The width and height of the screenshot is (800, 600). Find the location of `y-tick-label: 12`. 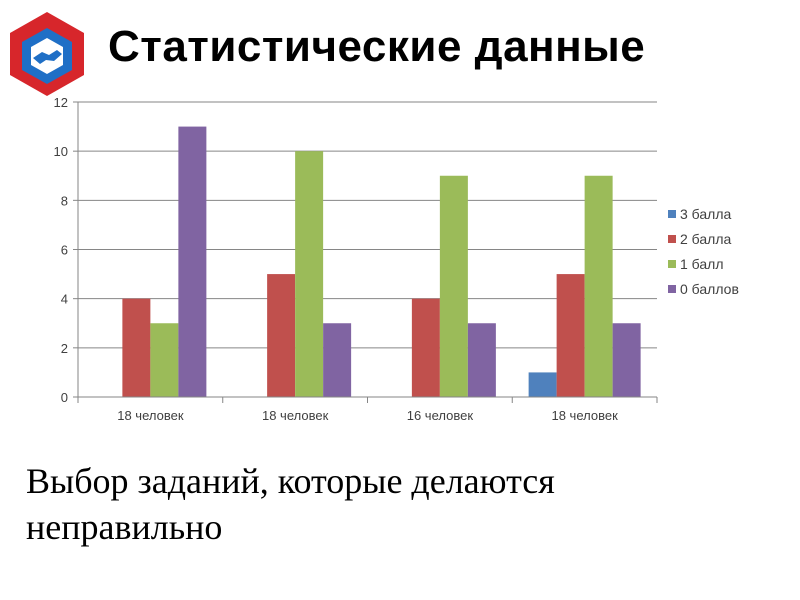

y-tick-label: 12 is located at coordinates (61, 102).